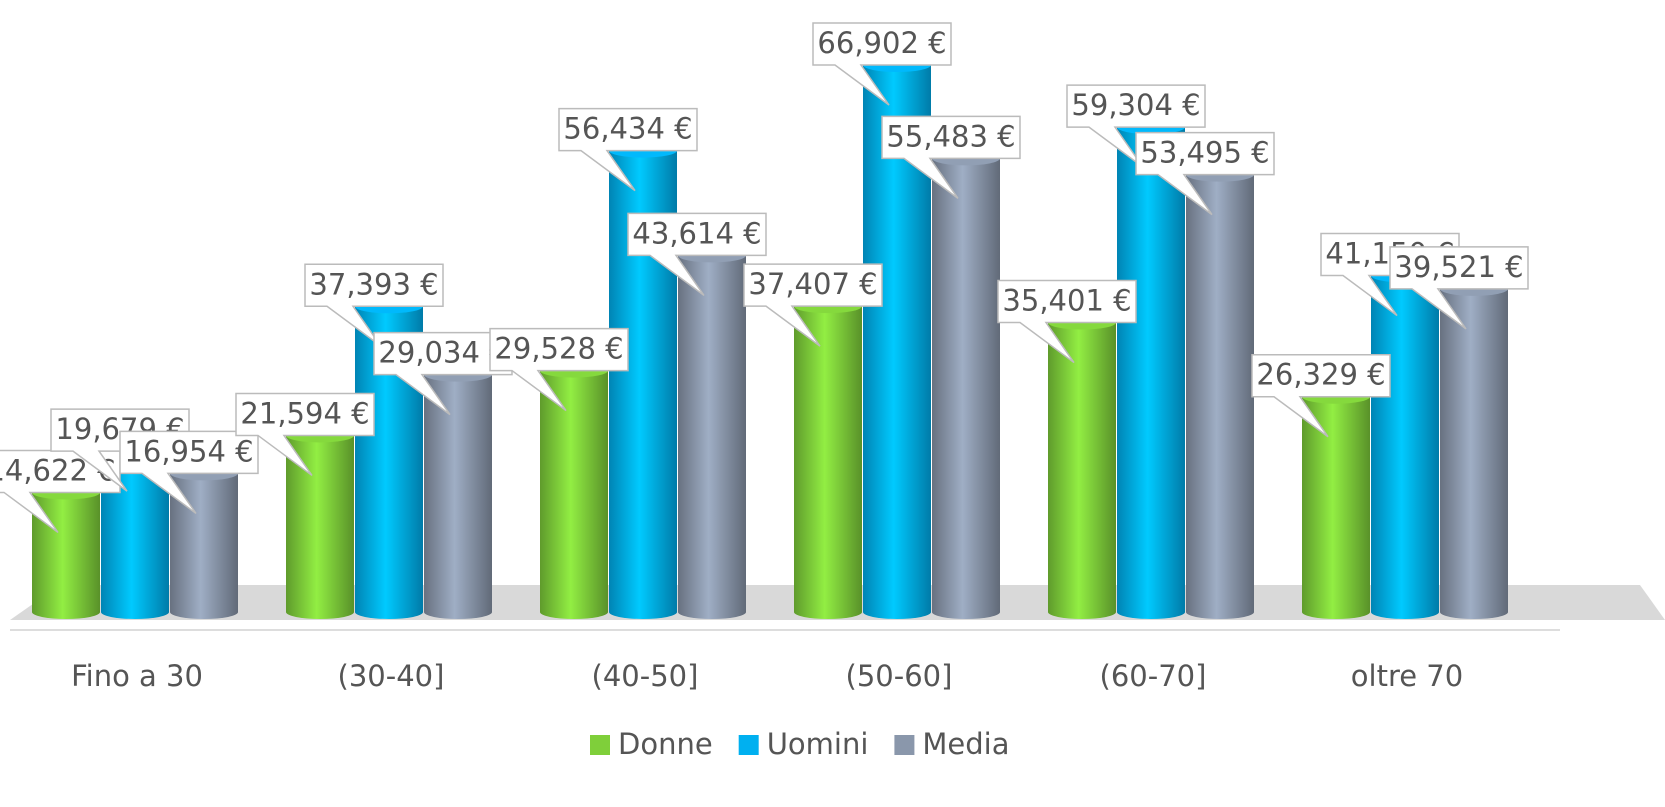  I want to click on data-label: 43,614 €, so click(696, 233).